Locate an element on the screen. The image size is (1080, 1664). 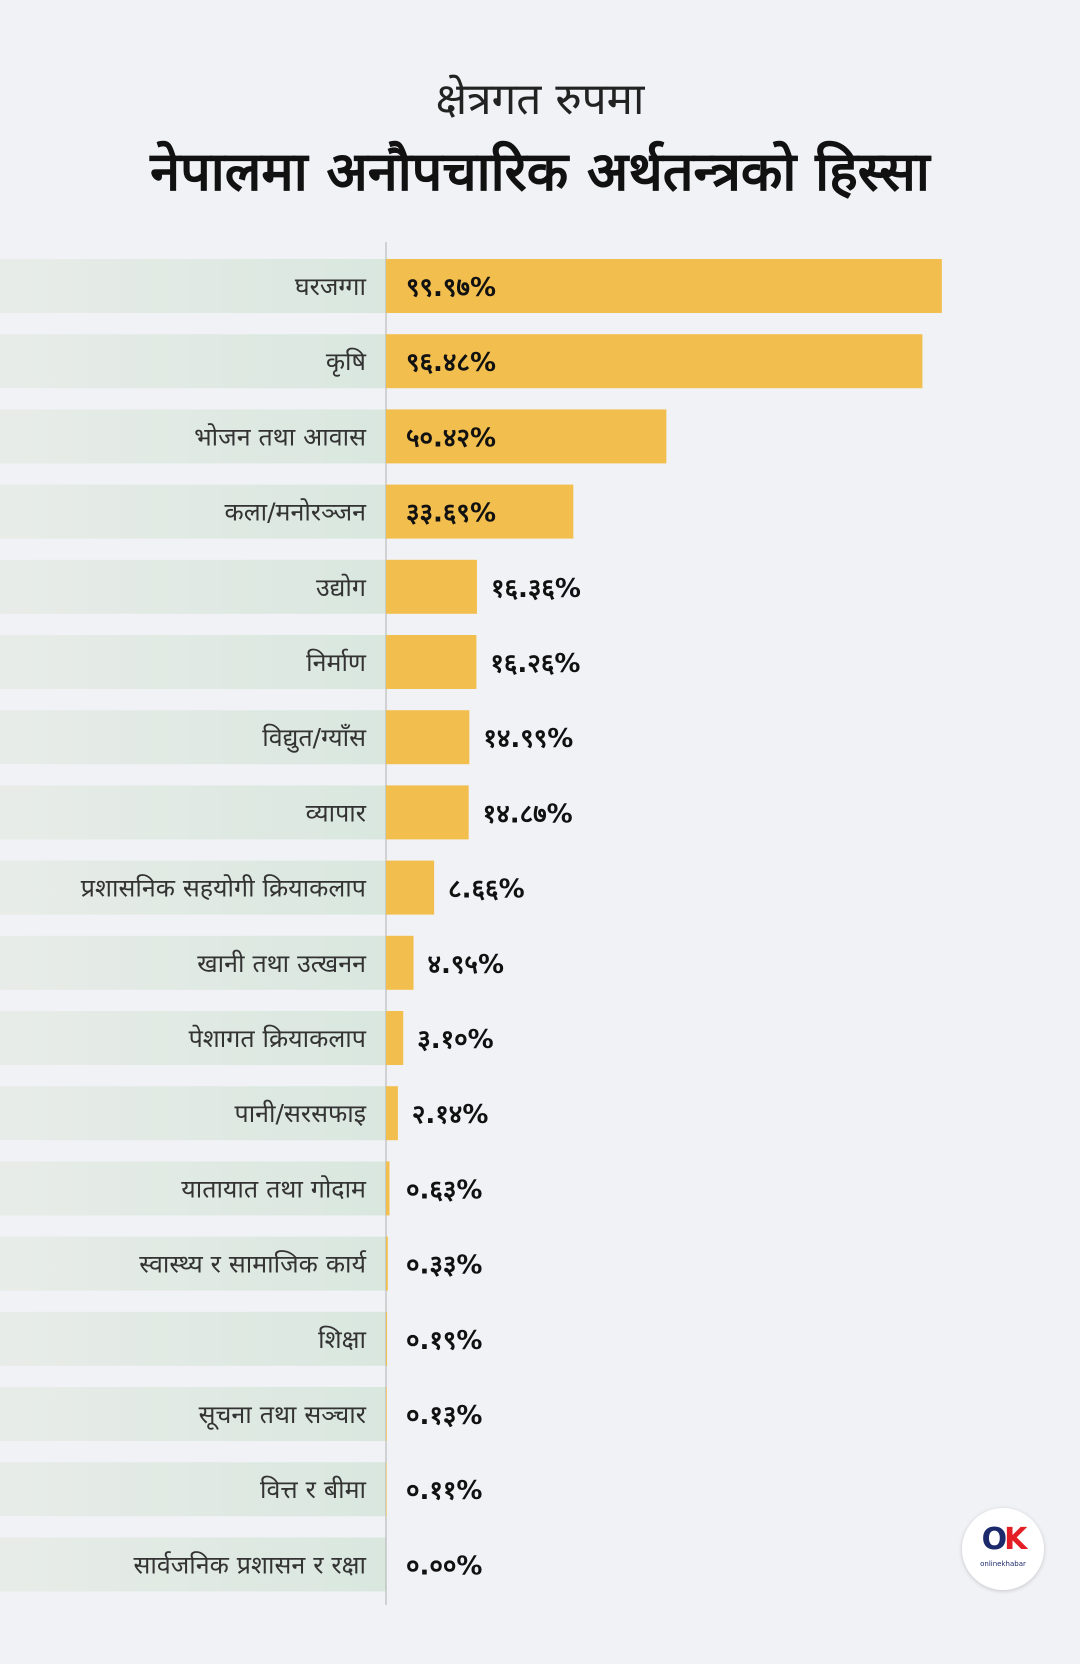
data-label: ९९.९७% is located at coordinates (451, 288).